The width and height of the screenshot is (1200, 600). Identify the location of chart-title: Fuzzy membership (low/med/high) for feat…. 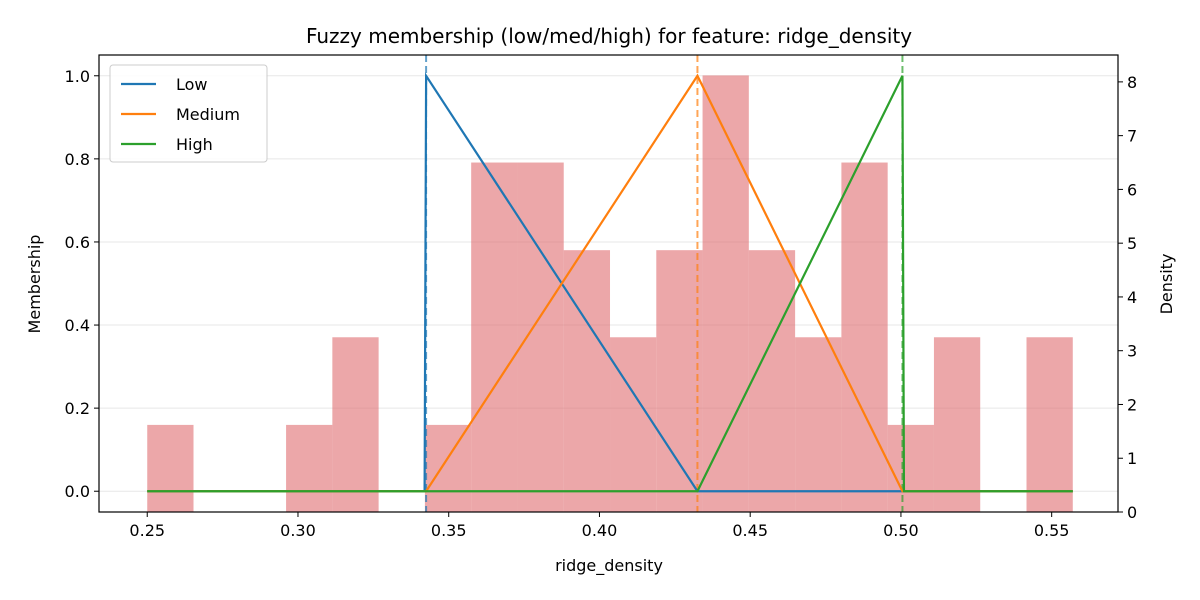
(609, 36).